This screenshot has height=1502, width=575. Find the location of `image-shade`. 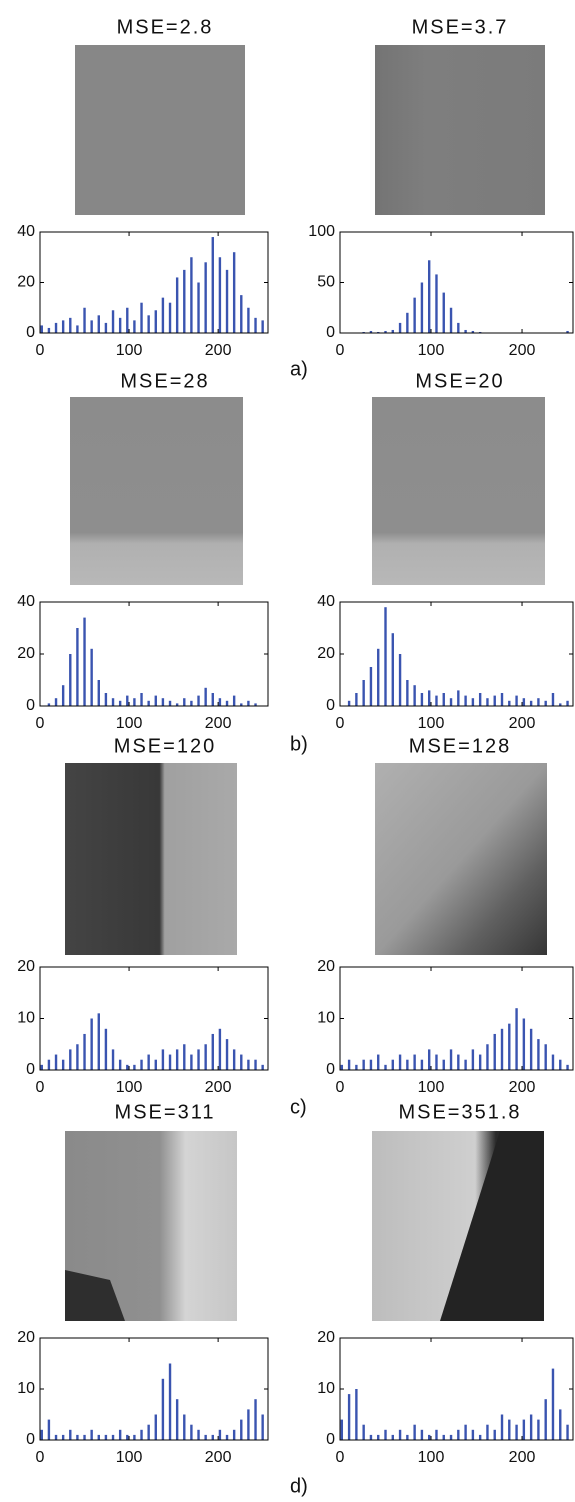

image-shade is located at coordinates (95, 1295).